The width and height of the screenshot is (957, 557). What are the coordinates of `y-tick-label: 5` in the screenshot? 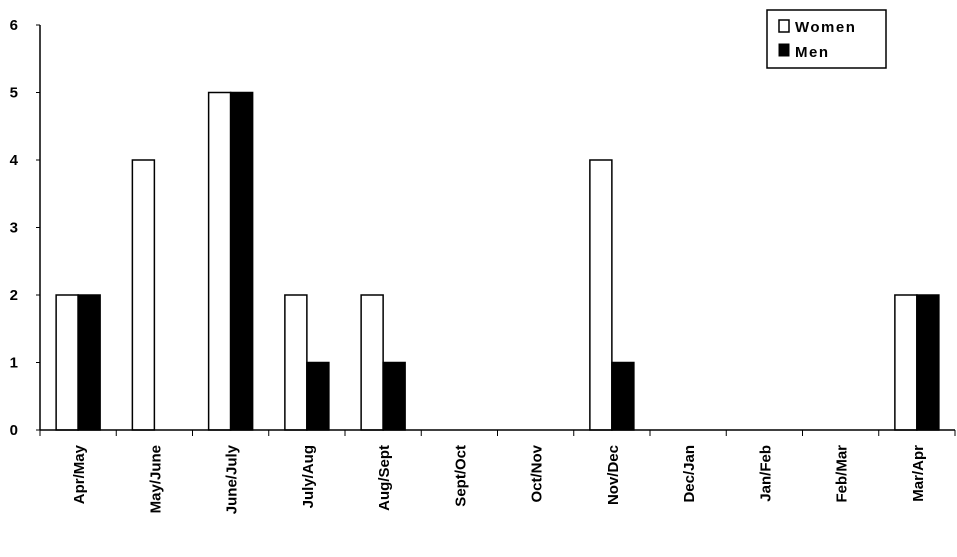 It's located at (14, 93).